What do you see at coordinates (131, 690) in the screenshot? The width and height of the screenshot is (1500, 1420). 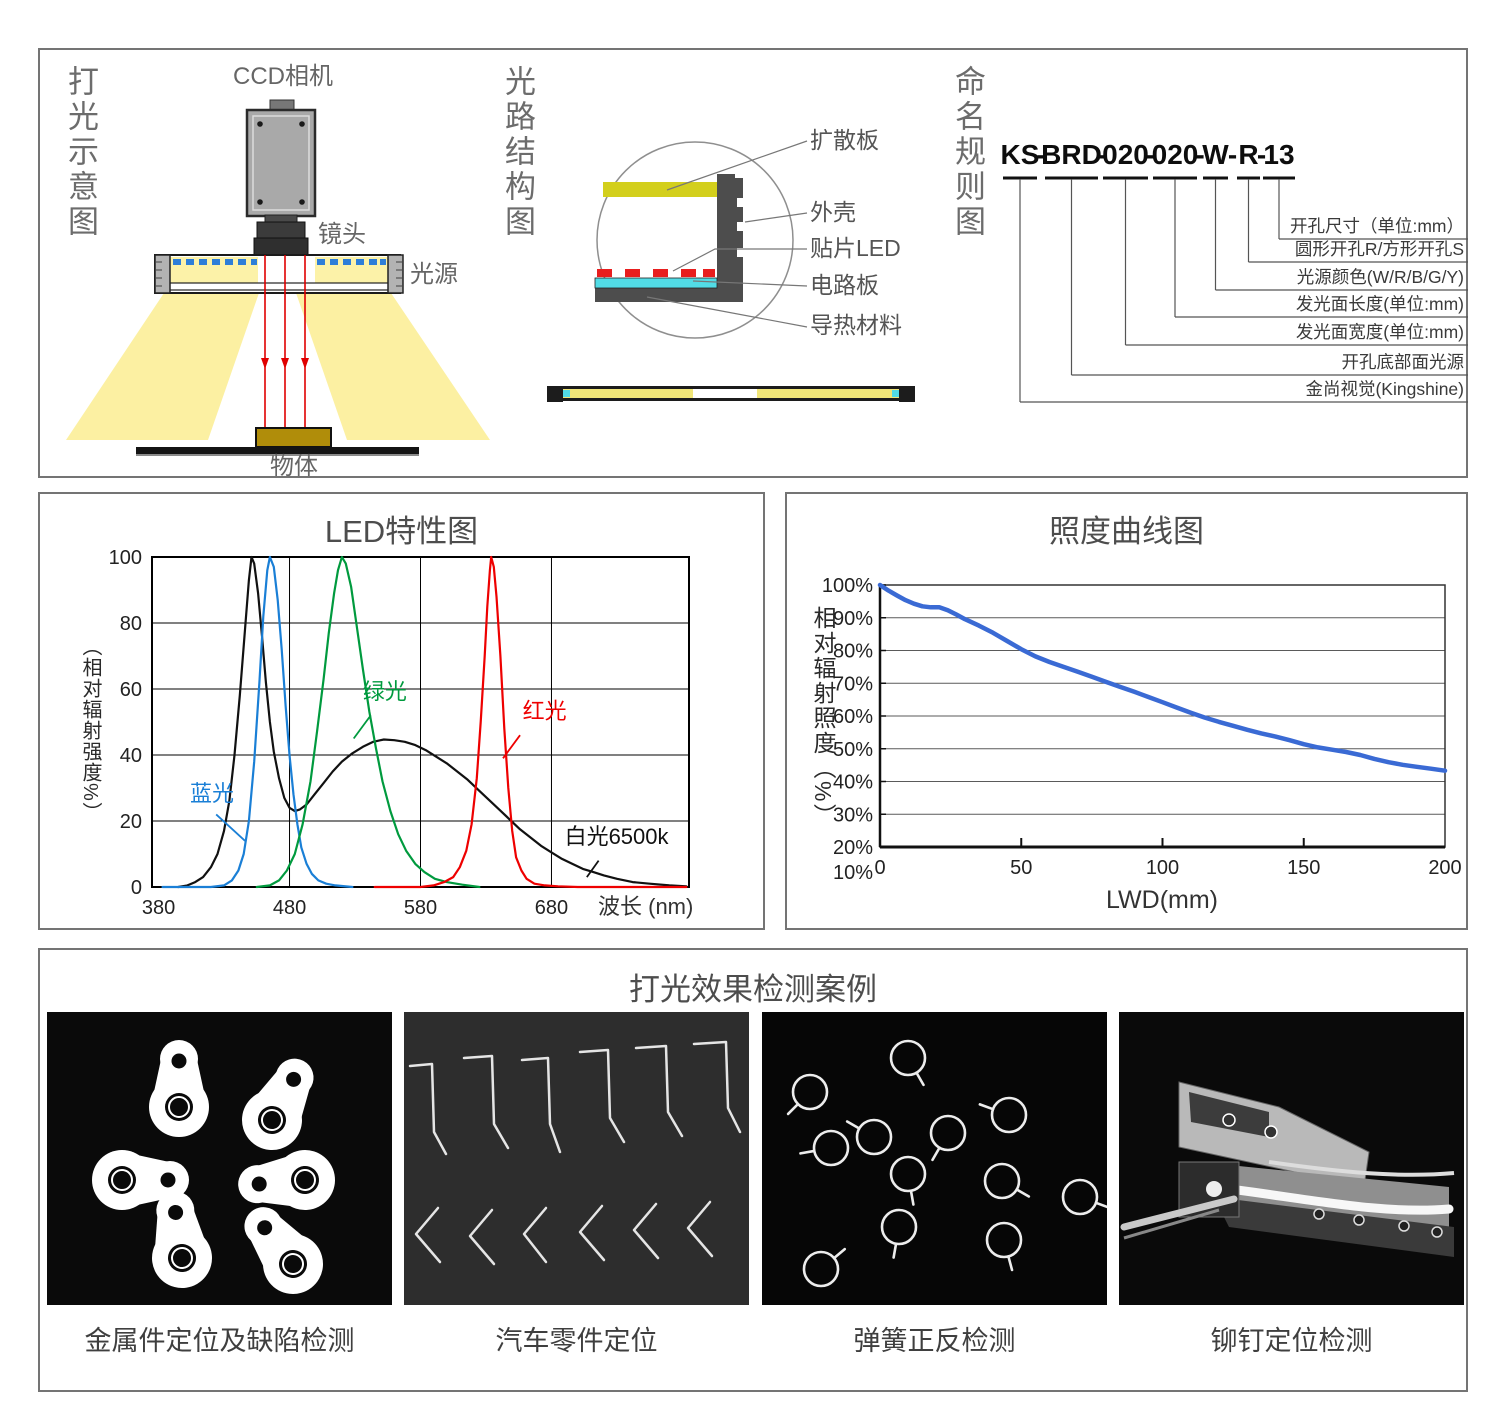 I see `svg-text: 60` at bounding box center [131, 690].